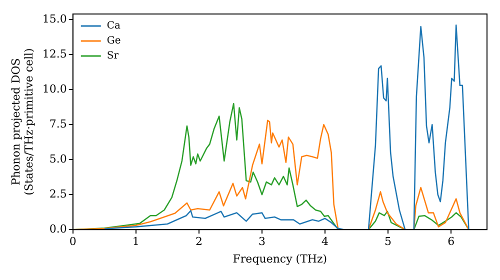 The height and width of the screenshot is (280, 500). What do you see at coordinates (22, 122) in the screenshot?
I see `y-axis-title: Phonon projected DOS (States/THz·primitive cell)` at bounding box center [22, 122].